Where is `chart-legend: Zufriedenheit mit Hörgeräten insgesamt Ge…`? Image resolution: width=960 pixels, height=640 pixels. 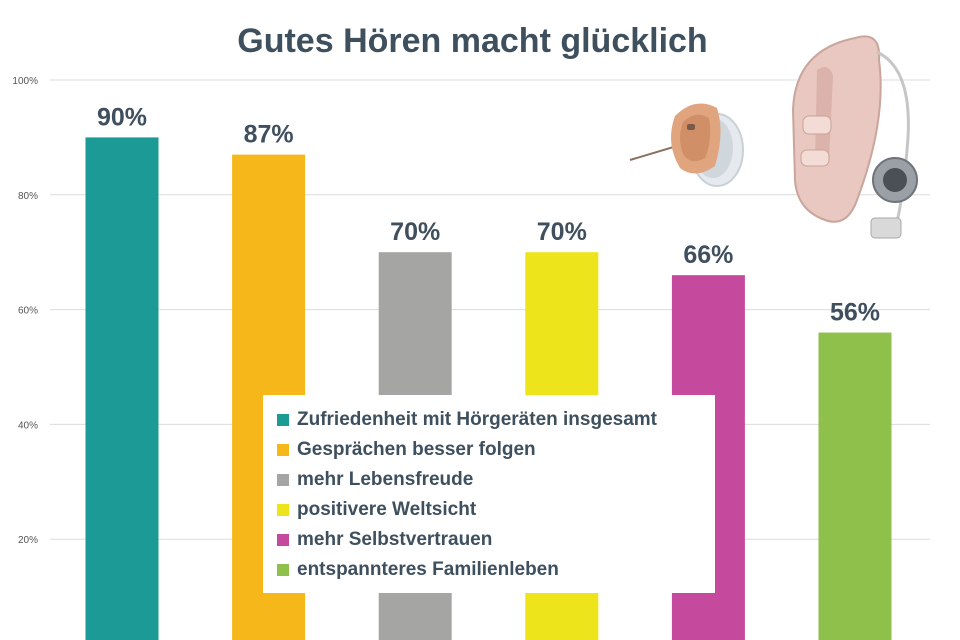 chart-legend: Zufriedenheit mit Hörgeräten insgesamt Ge… is located at coordinates (489, 494).